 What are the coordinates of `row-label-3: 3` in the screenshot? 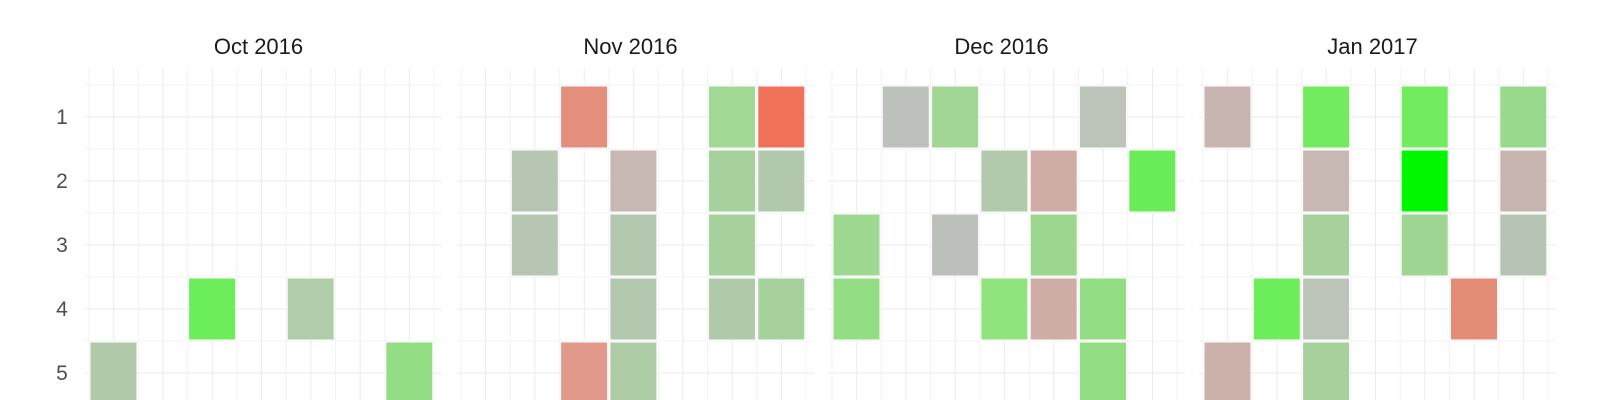 It's located at (62, 245).